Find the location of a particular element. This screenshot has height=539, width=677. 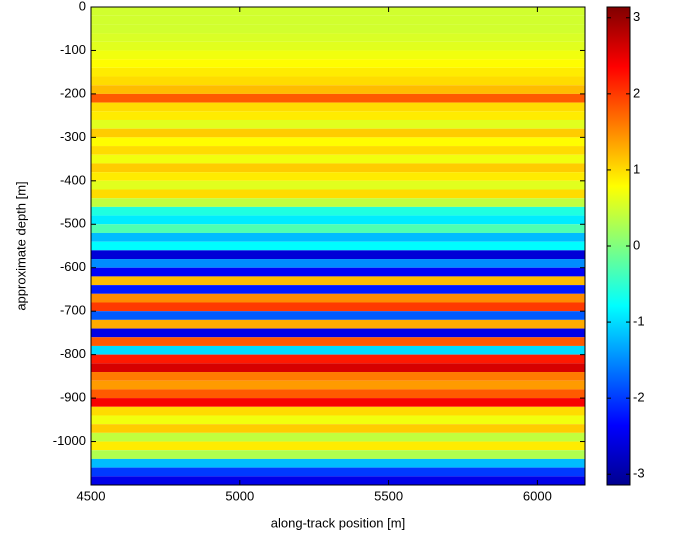

y-tick-label: -400 is located at coordinates (73, 179).